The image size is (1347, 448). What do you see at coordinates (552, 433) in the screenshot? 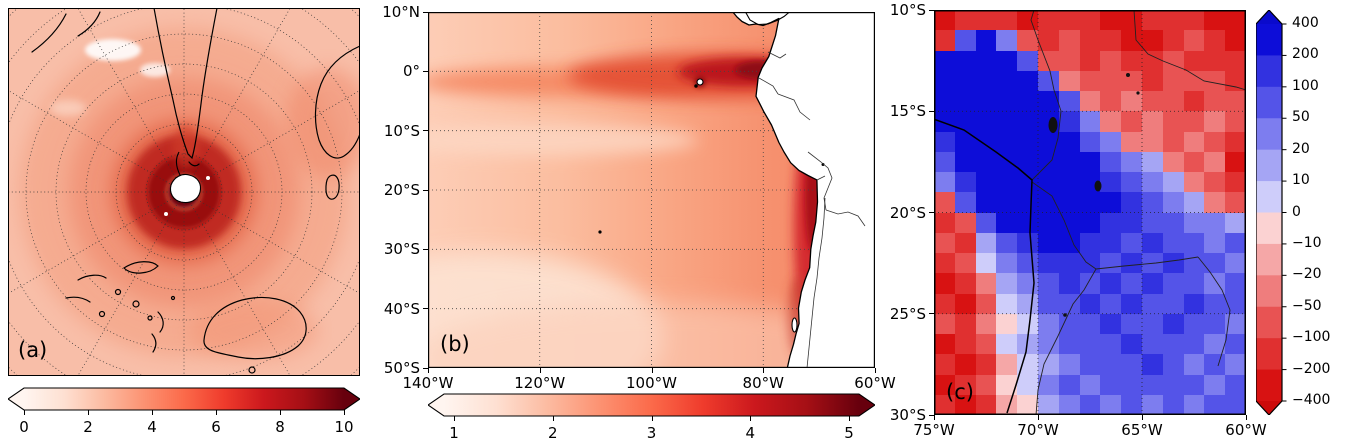
I see `colorbar-b-tick-label: 2` at bounding box center [552, 433].